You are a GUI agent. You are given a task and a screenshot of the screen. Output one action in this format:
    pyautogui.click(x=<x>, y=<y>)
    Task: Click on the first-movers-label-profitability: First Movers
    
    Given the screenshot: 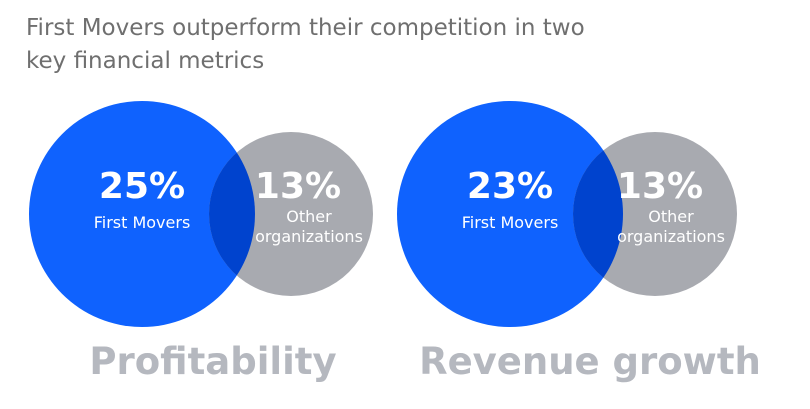 What is the action you would take?
    pyautogui.click(x=142, y=222)
    